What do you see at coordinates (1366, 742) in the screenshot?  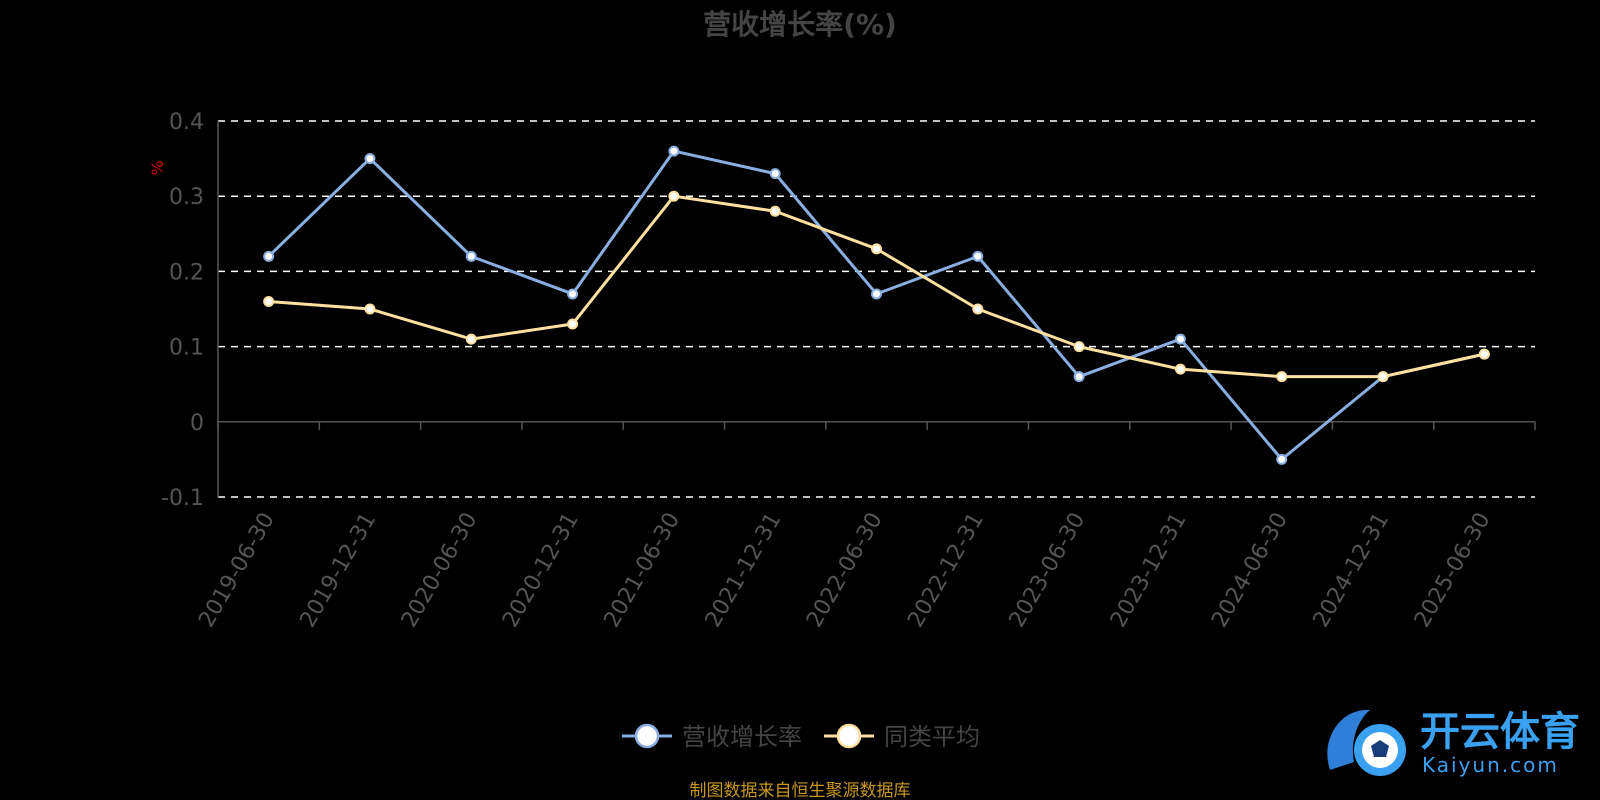 I see `ball-icon` at bounding box center [1366, 742].